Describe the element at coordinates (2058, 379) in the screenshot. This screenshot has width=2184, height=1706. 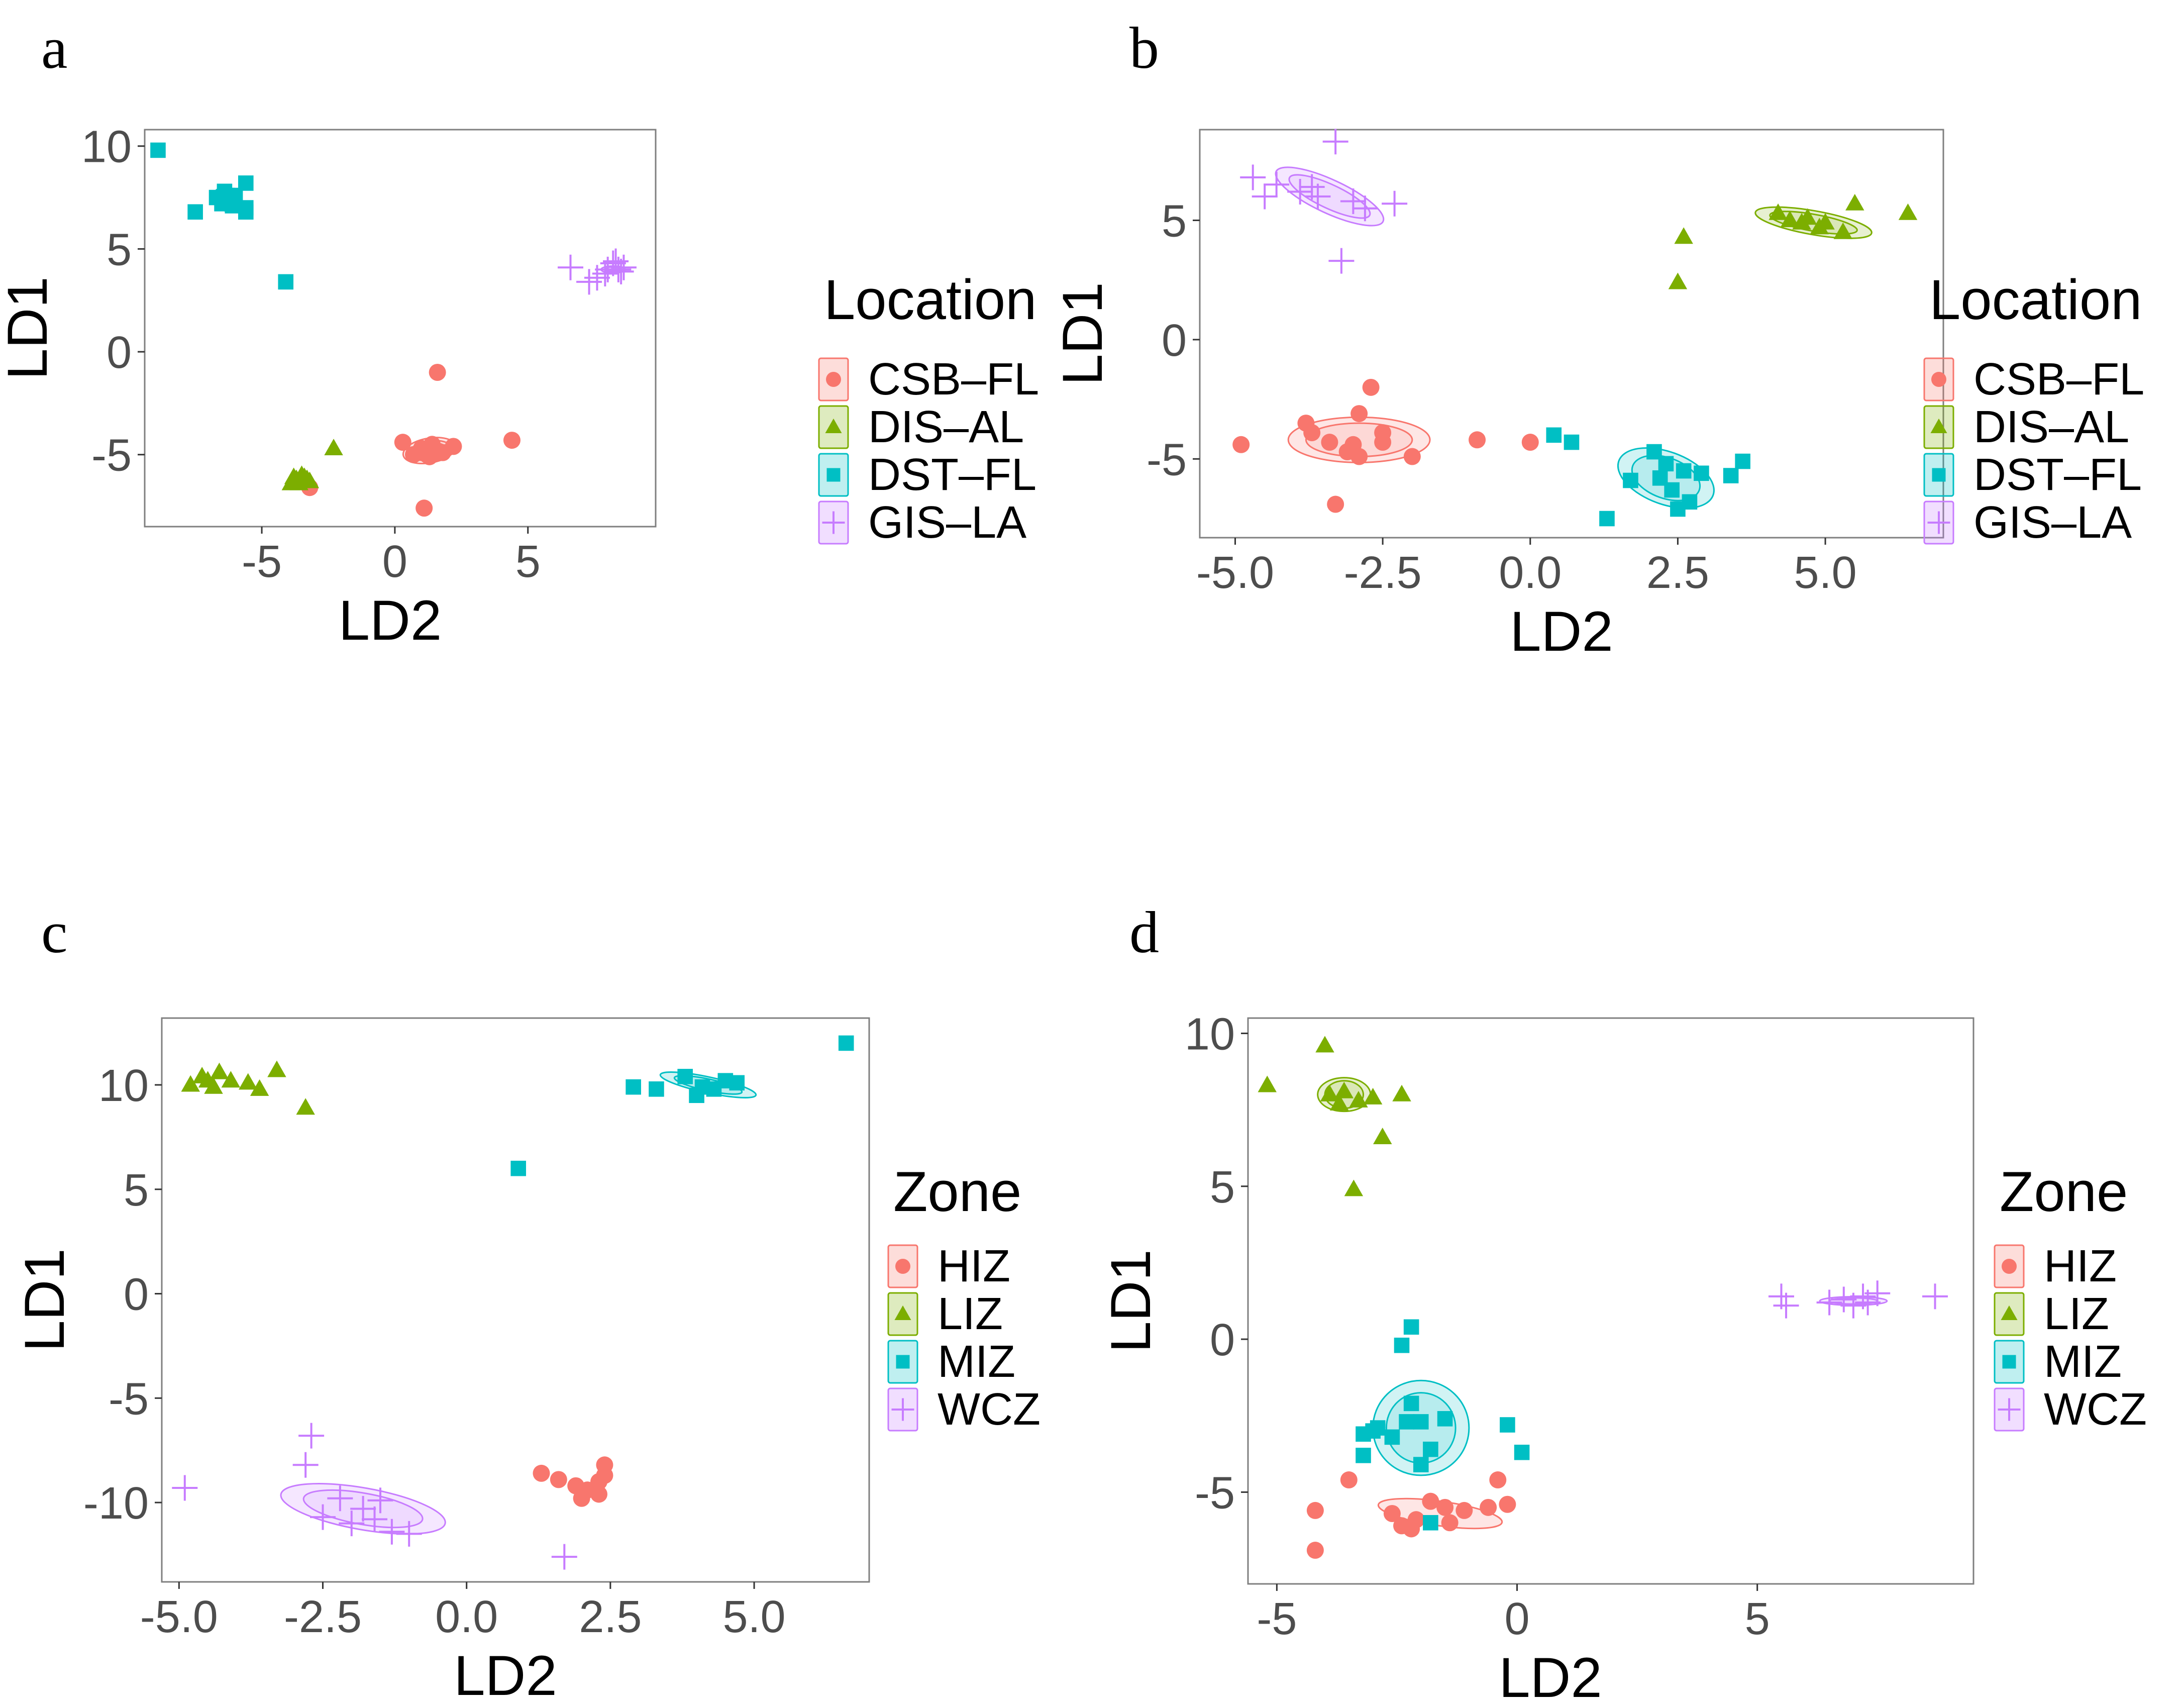
I see `legend-label: CSB–FL` at that location.